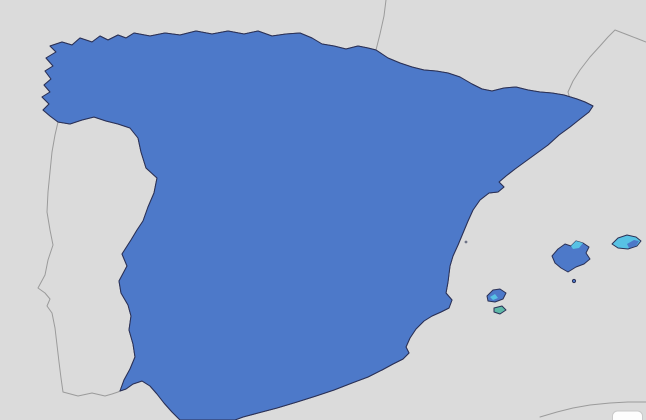  Describe the element at coordinates (571, 256) in the screenshot. I see `mallorca-island` at that location.